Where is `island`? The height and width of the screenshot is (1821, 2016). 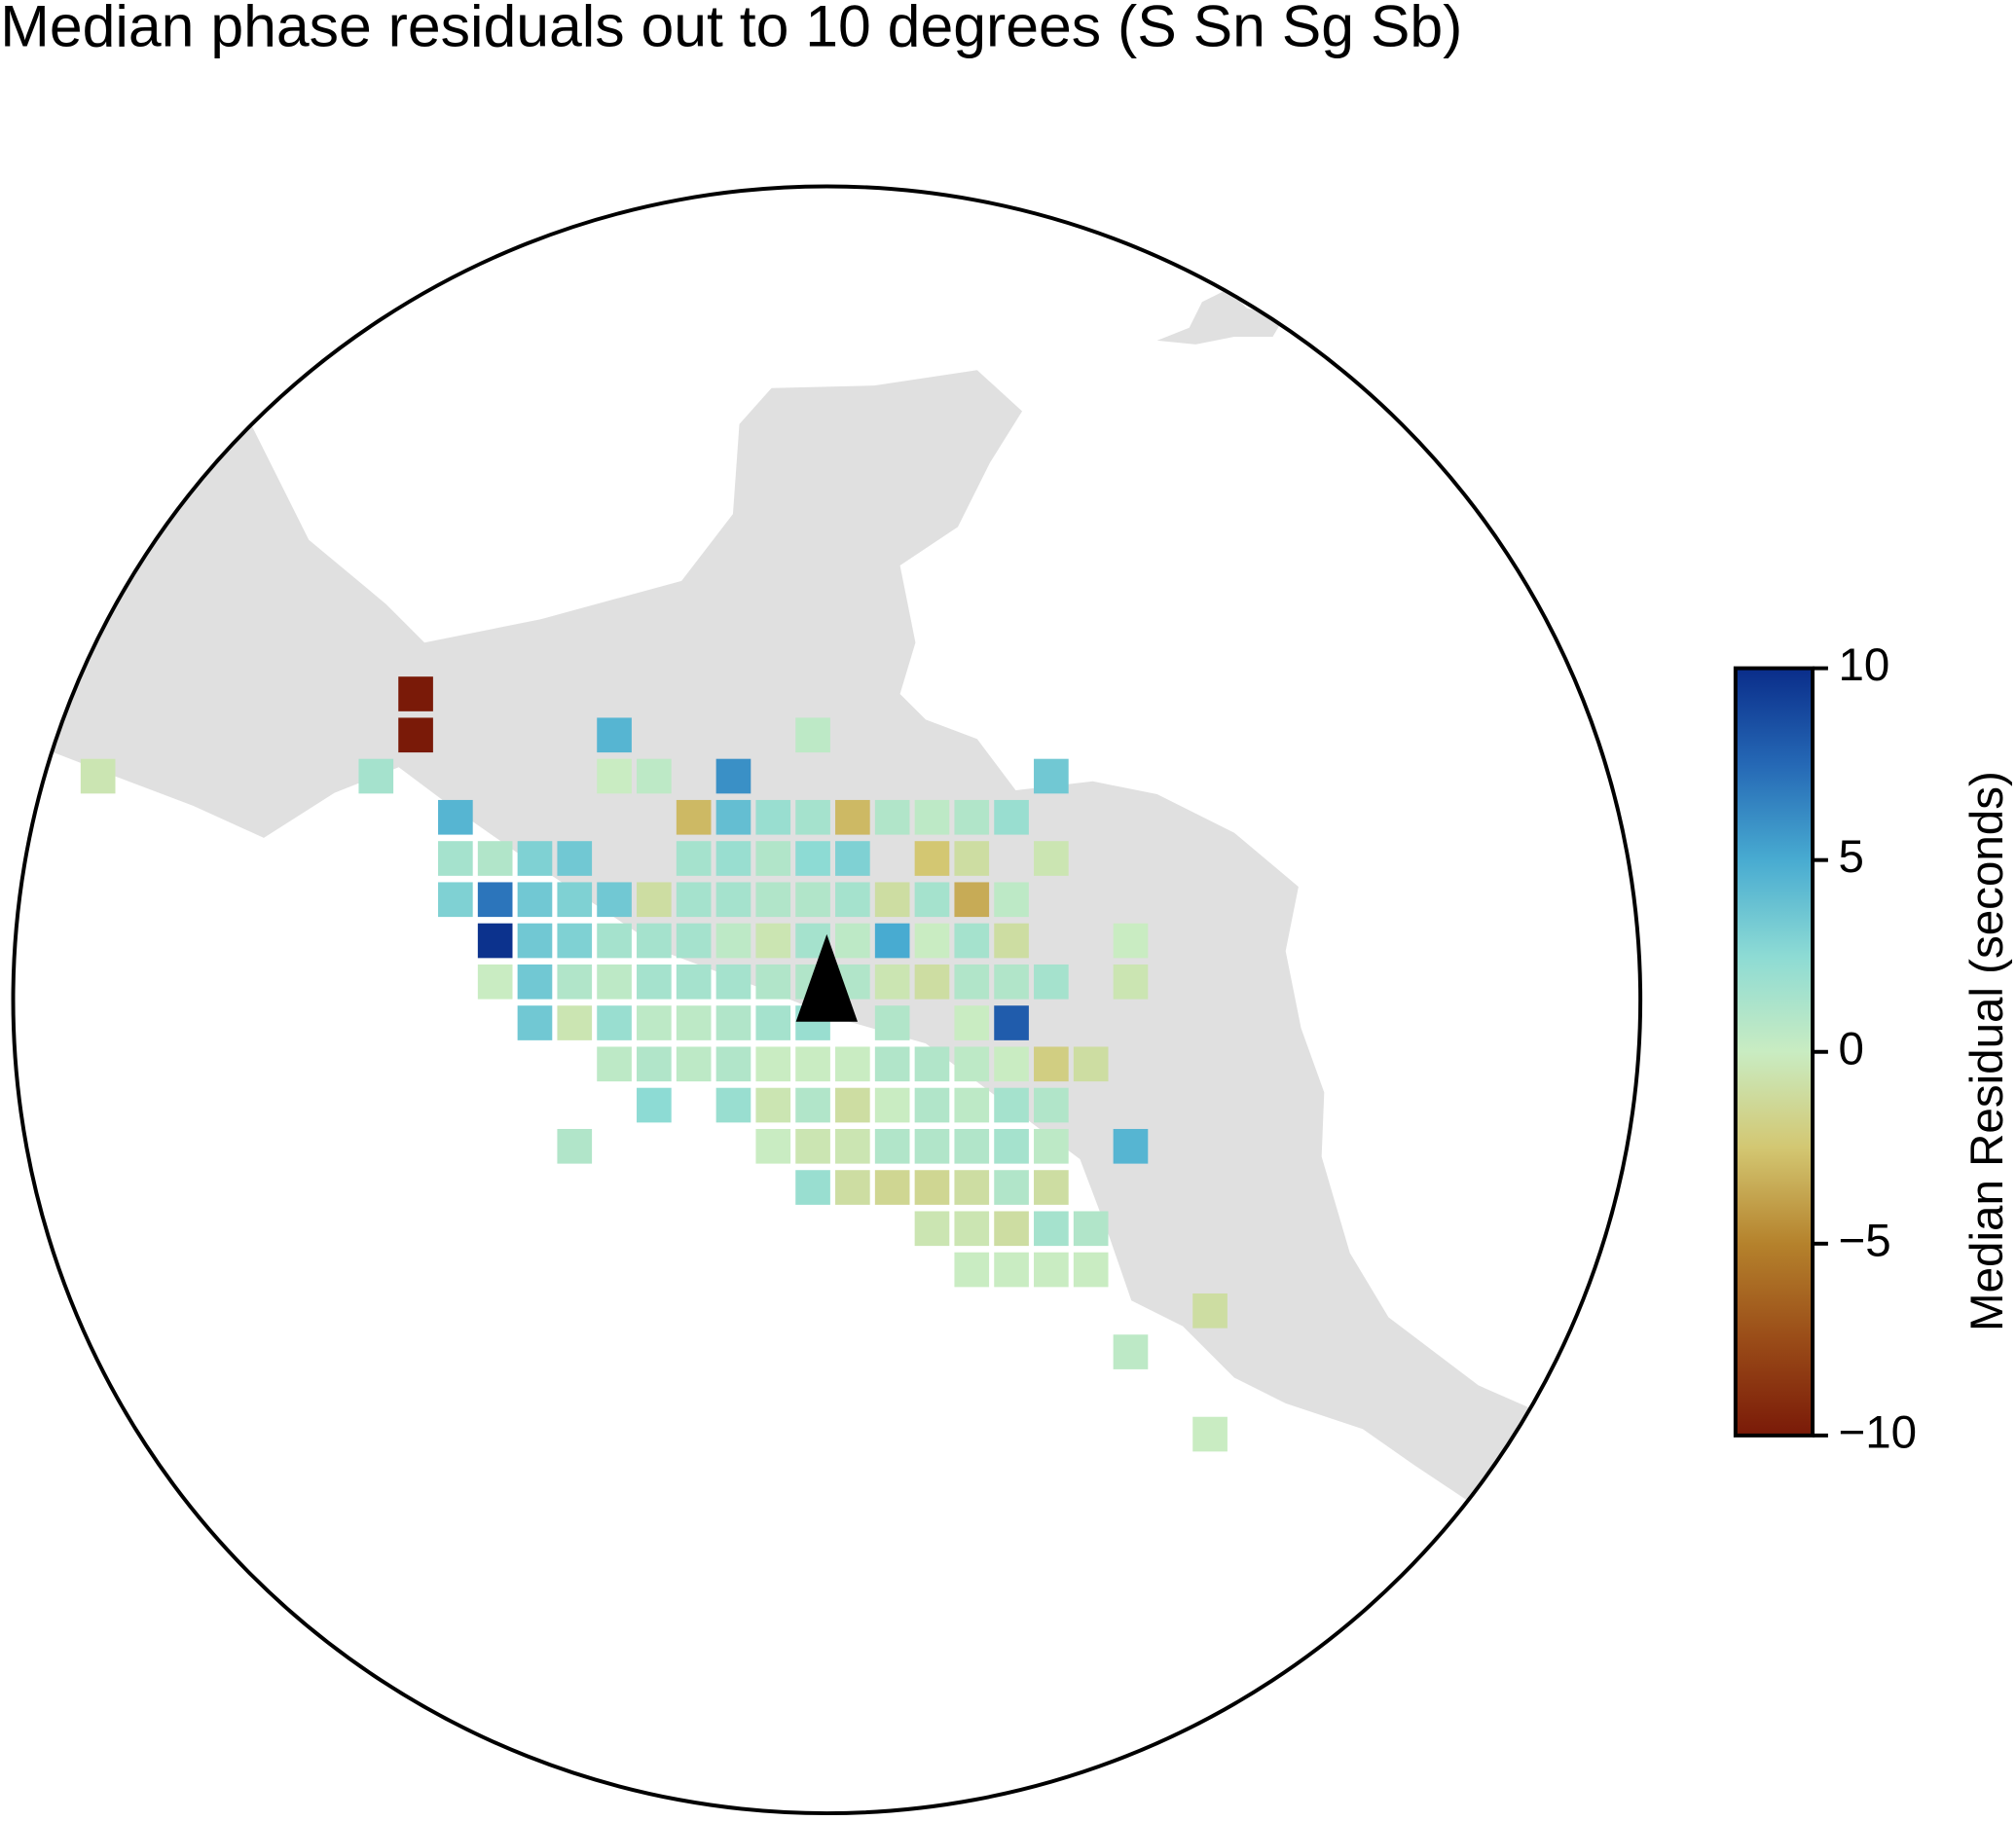
island is located at coordinates (1221, 317).